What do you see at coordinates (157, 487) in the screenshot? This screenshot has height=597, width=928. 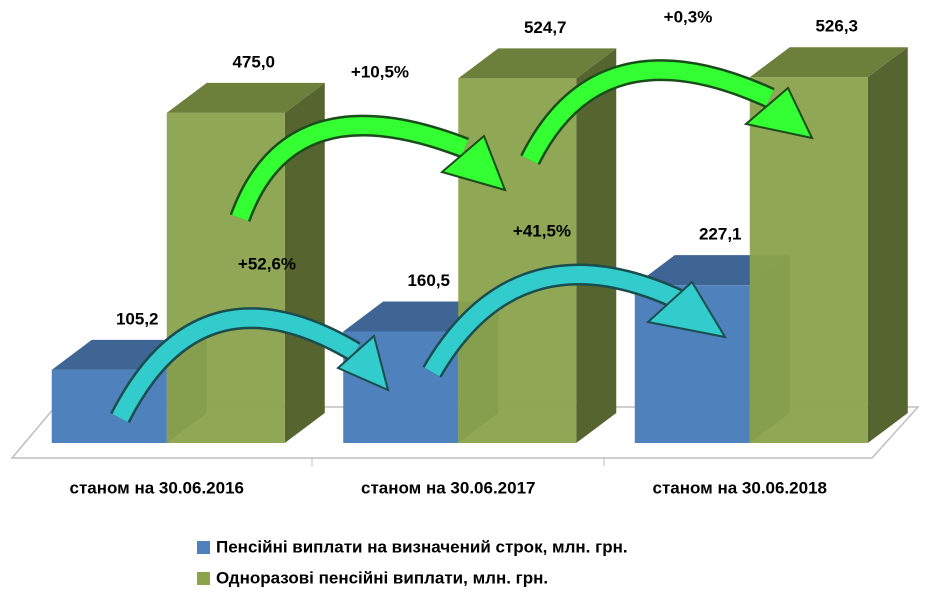 I see `x-tick-label: станом на 30.06.2016` at bounding box center [157, 487].